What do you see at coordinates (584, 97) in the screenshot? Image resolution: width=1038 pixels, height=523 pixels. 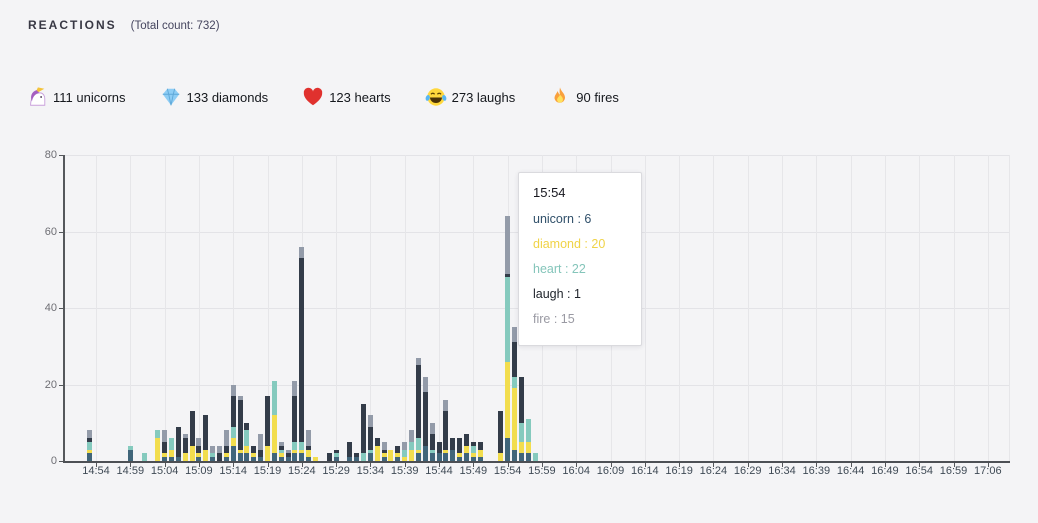 I see `legend-item-fire: 90 fires` at bounding box center [584, 97].